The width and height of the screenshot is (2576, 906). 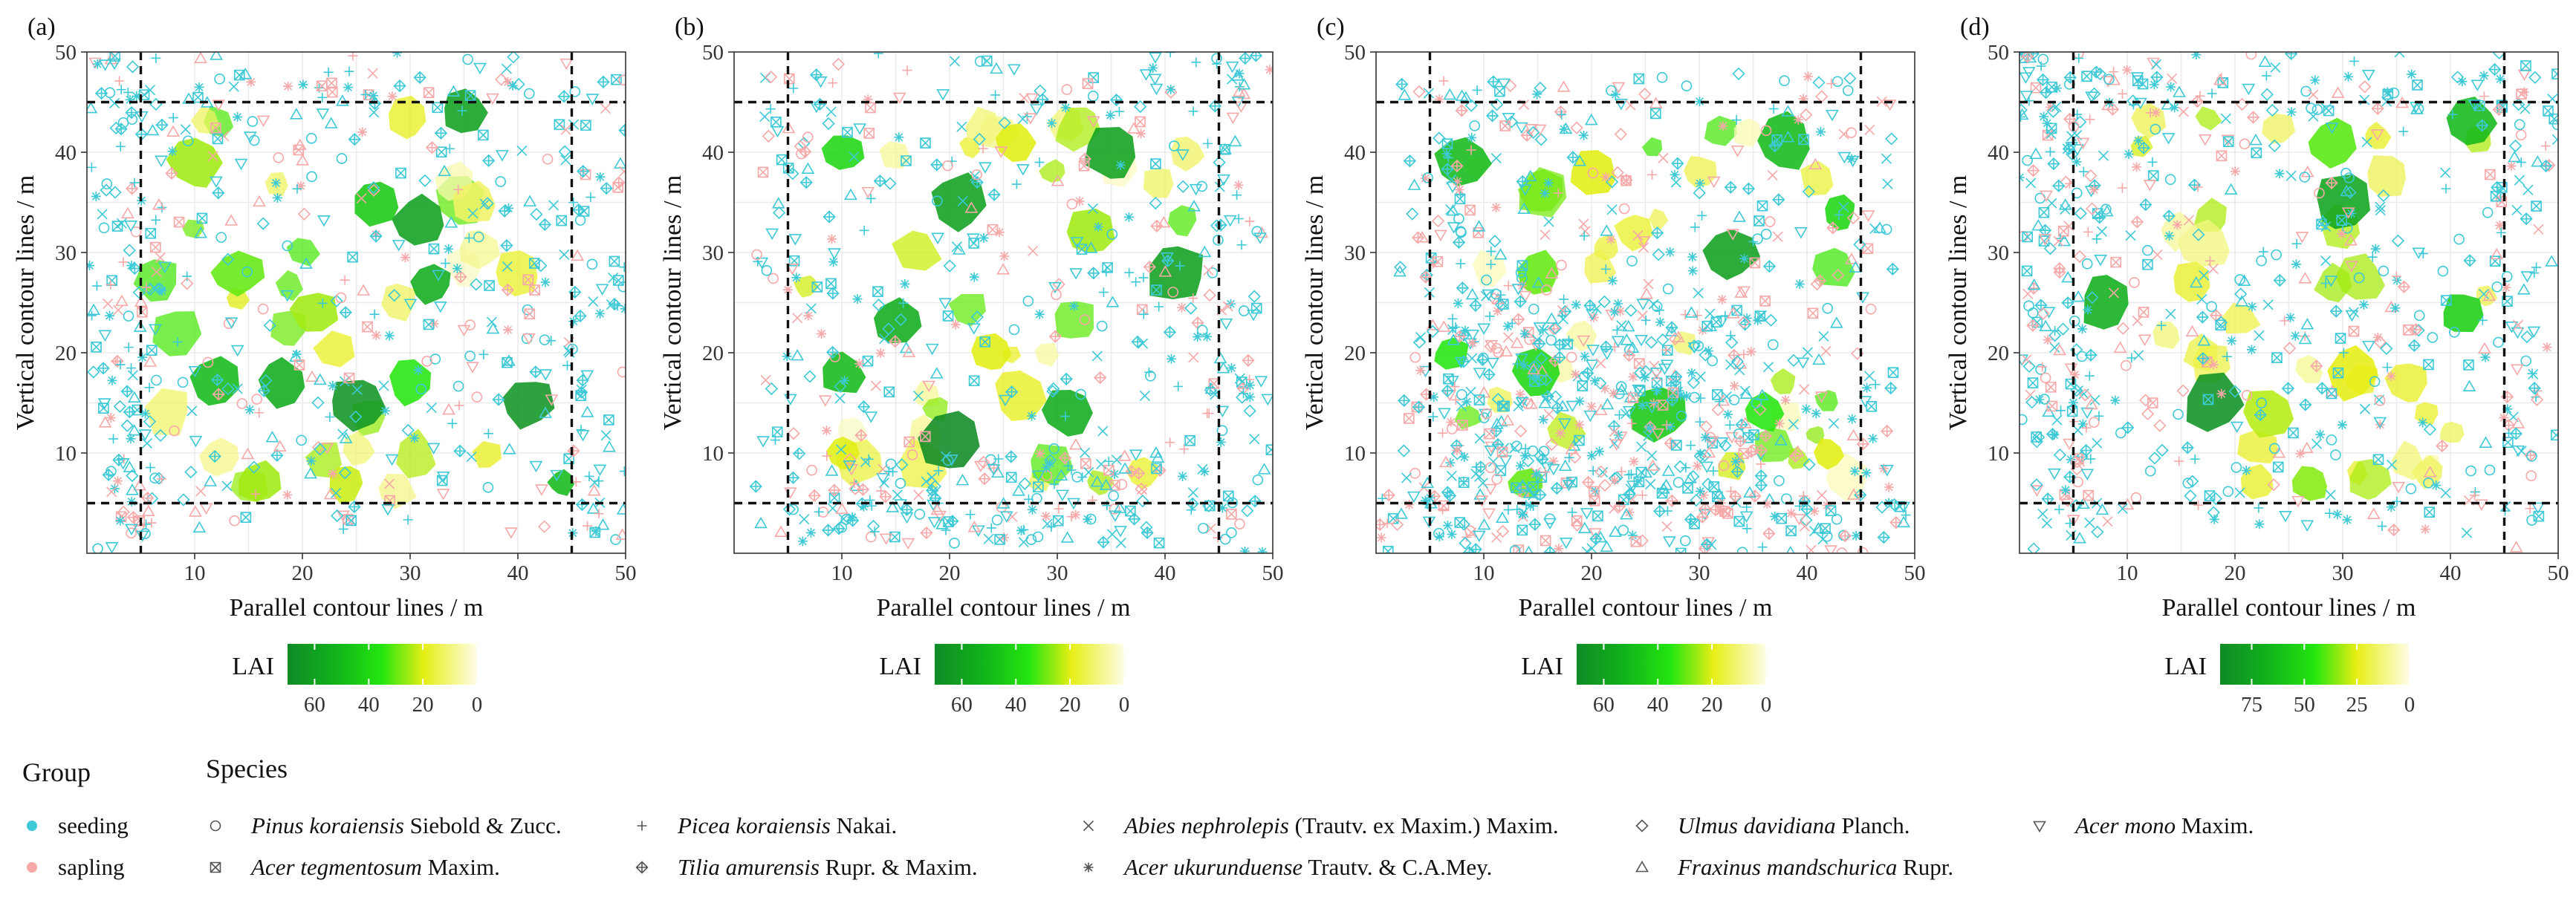 What do you see at coordinates (1016, 705) in the screenshot?
I see `colorbar-tick-label: 40` at bounding box center [1016, 705].